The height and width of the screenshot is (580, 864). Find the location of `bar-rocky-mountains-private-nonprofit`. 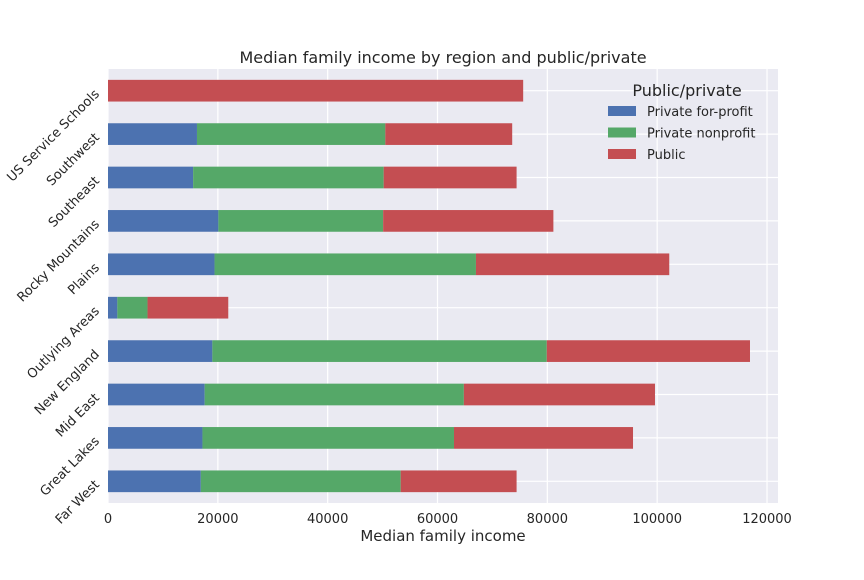

bar-rocky-mountains-private-nonprofit is located at coordinates (301, 221).